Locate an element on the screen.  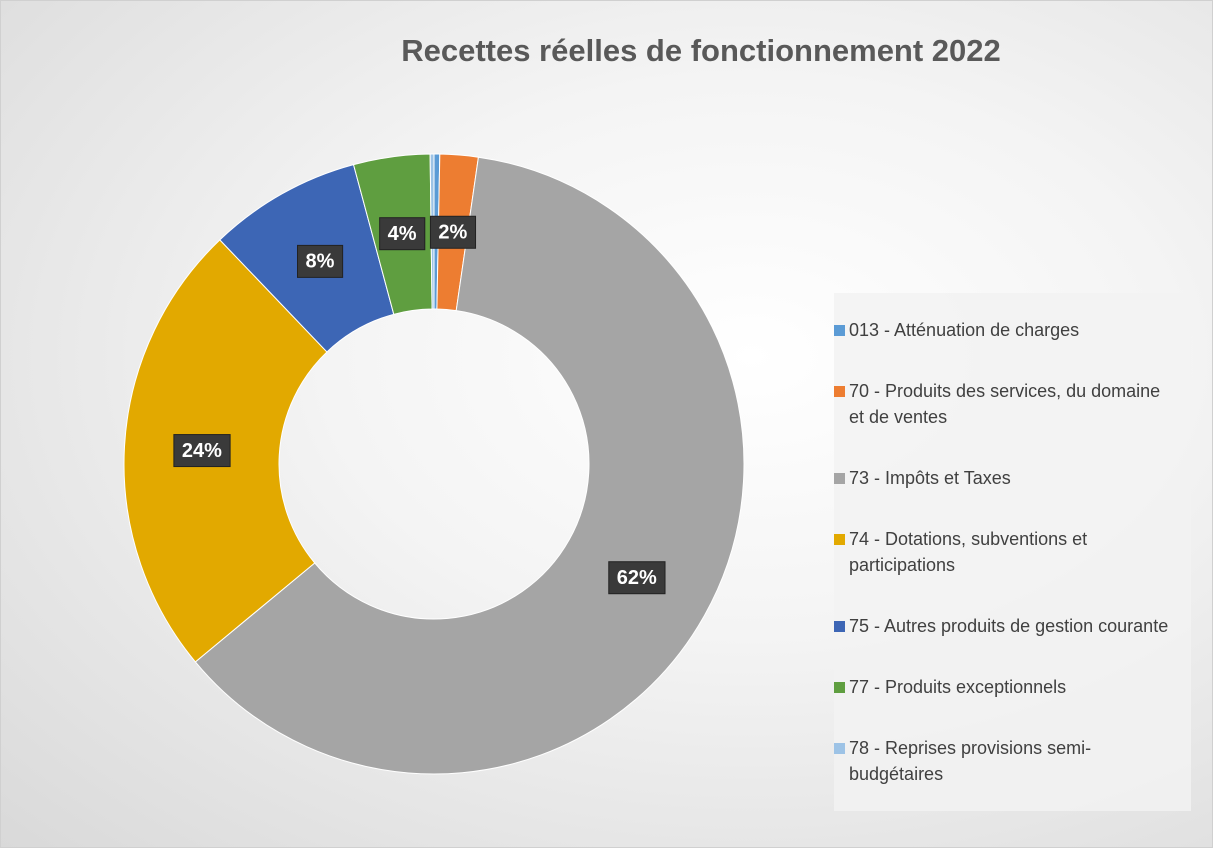
data-label: 4% is located at coordinates (402, 234).